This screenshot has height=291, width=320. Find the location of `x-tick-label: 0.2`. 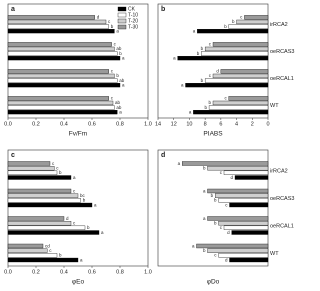

x-tick-label: 0.2 is located at coordinates (36, 124).